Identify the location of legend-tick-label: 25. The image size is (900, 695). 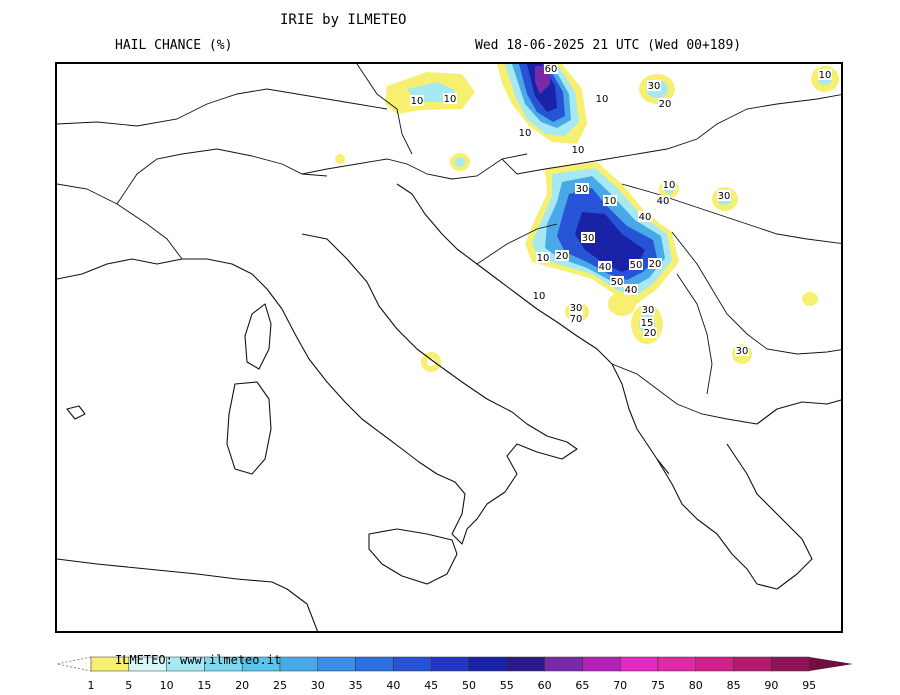
(280, 685).